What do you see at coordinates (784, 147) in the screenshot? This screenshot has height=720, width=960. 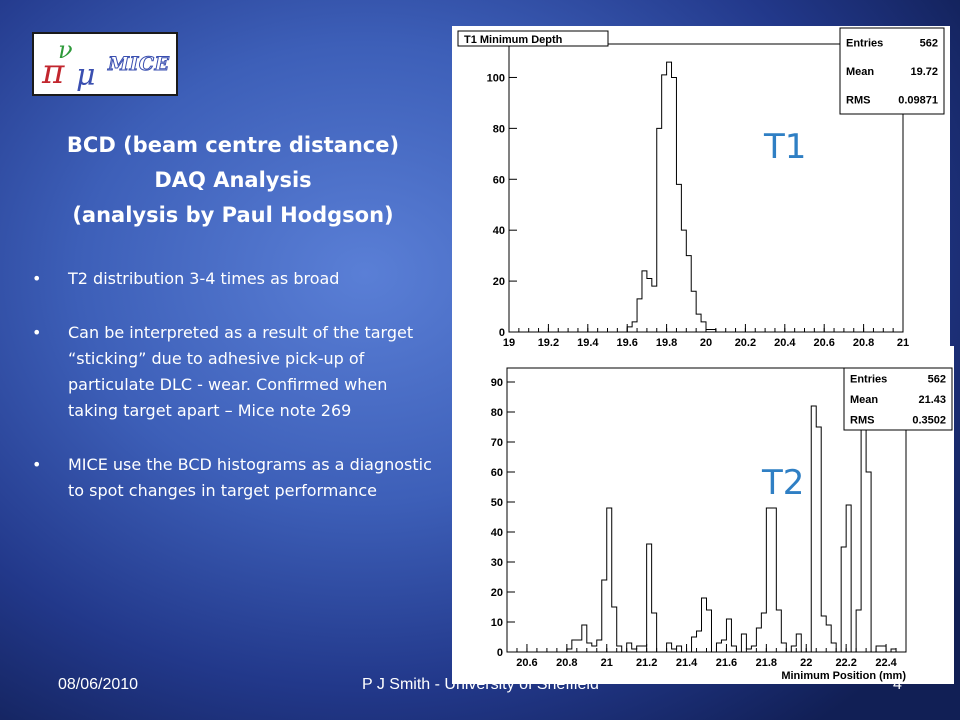 I see `histogram-annotation: T1` at bounding box center [784, 147].